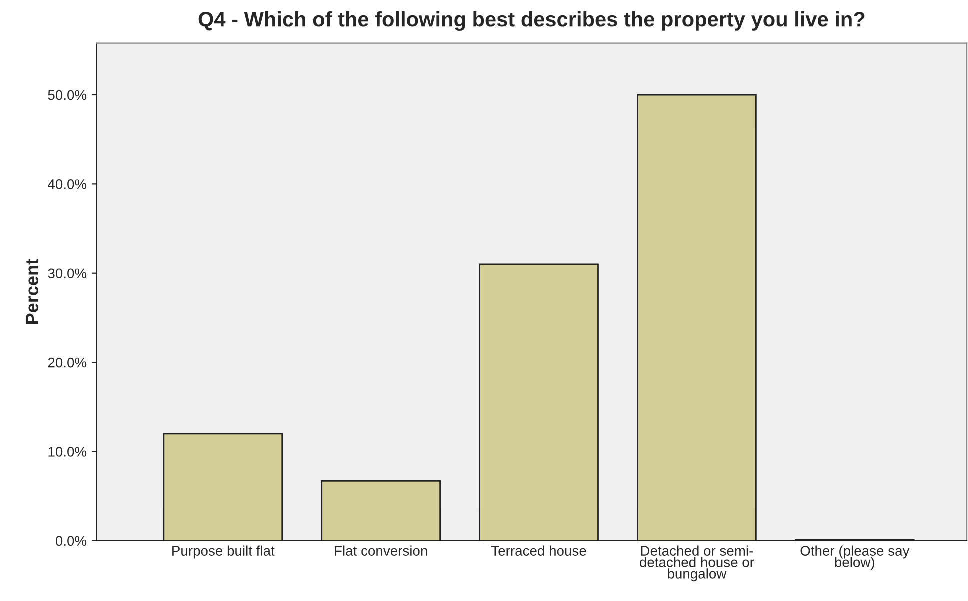 The image size is (968, 601). What do you see at coordinates (223, 552) in the screenshot?
I see `x-tick-label: Purpose built flat` at bounding box center [223, 552].